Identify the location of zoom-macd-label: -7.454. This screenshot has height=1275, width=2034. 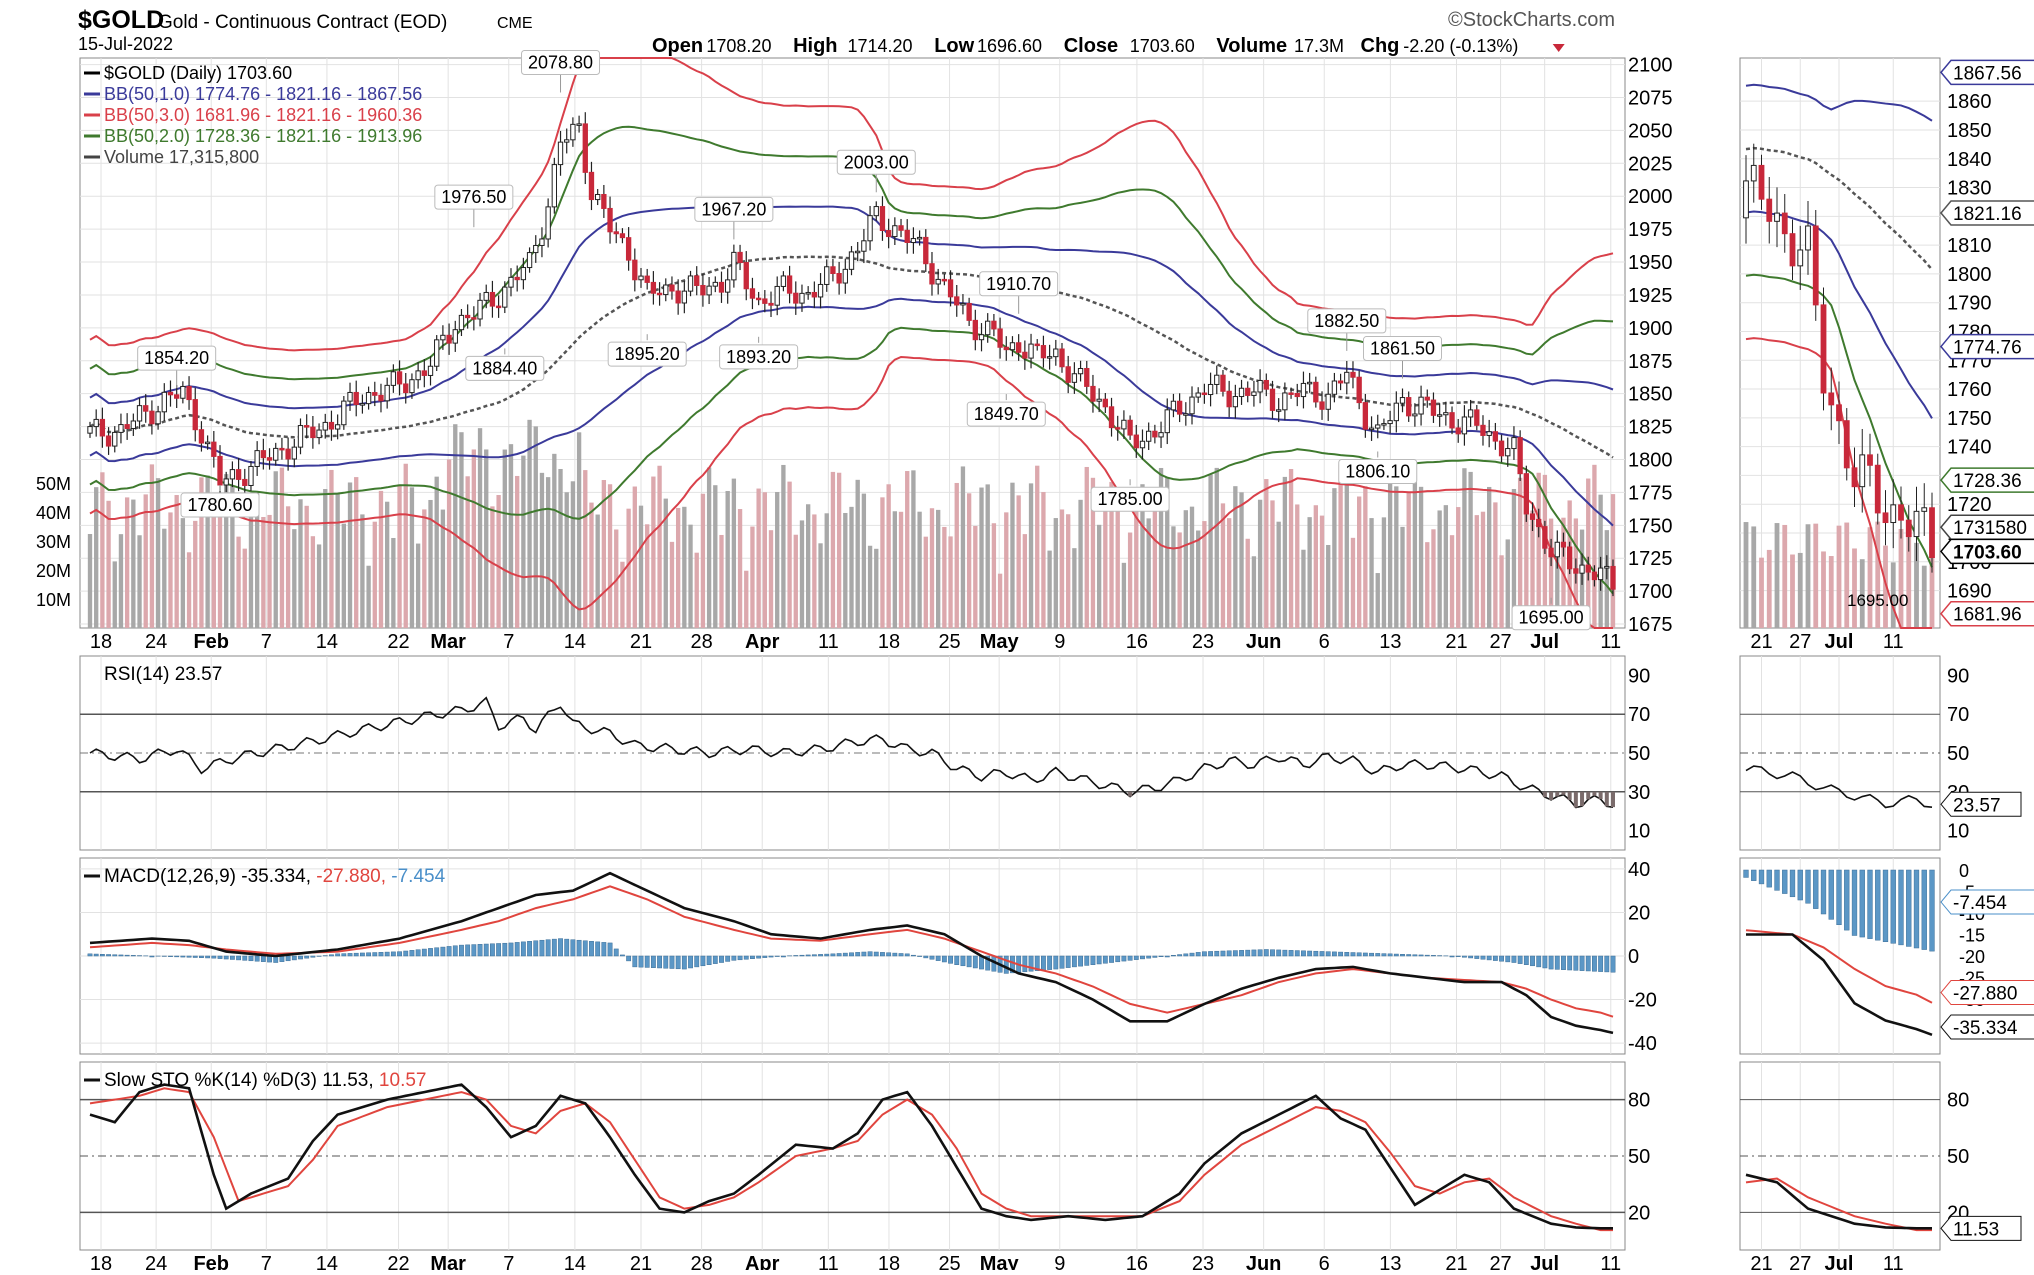
(1980, 903).